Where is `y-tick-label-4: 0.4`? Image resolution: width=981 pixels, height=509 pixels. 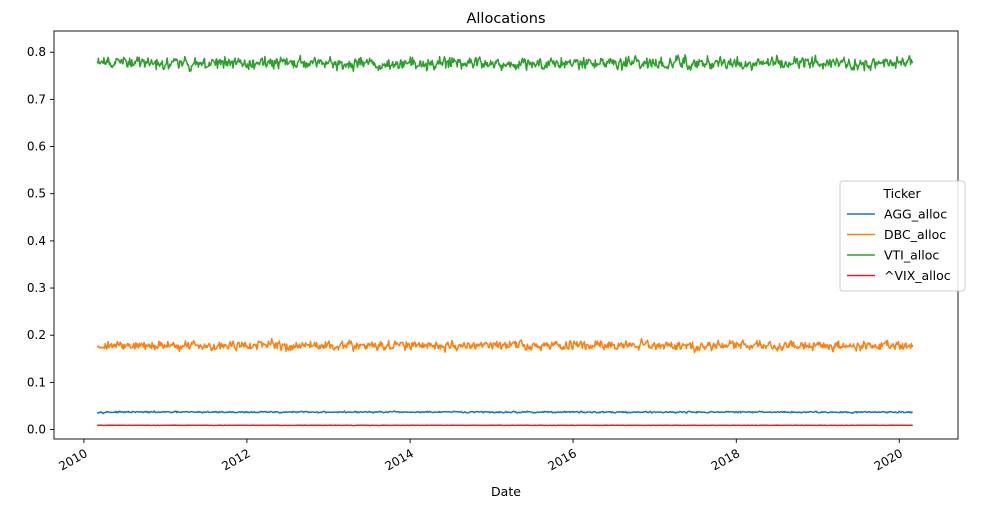
y-tick-label-4: 0.4 is located at coordinates (36, 241).